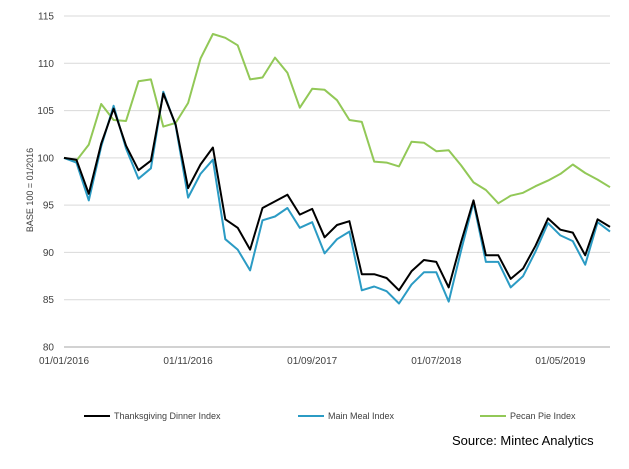  I want to click on legend-label: Pecan Pie Index, so click(543, 416).